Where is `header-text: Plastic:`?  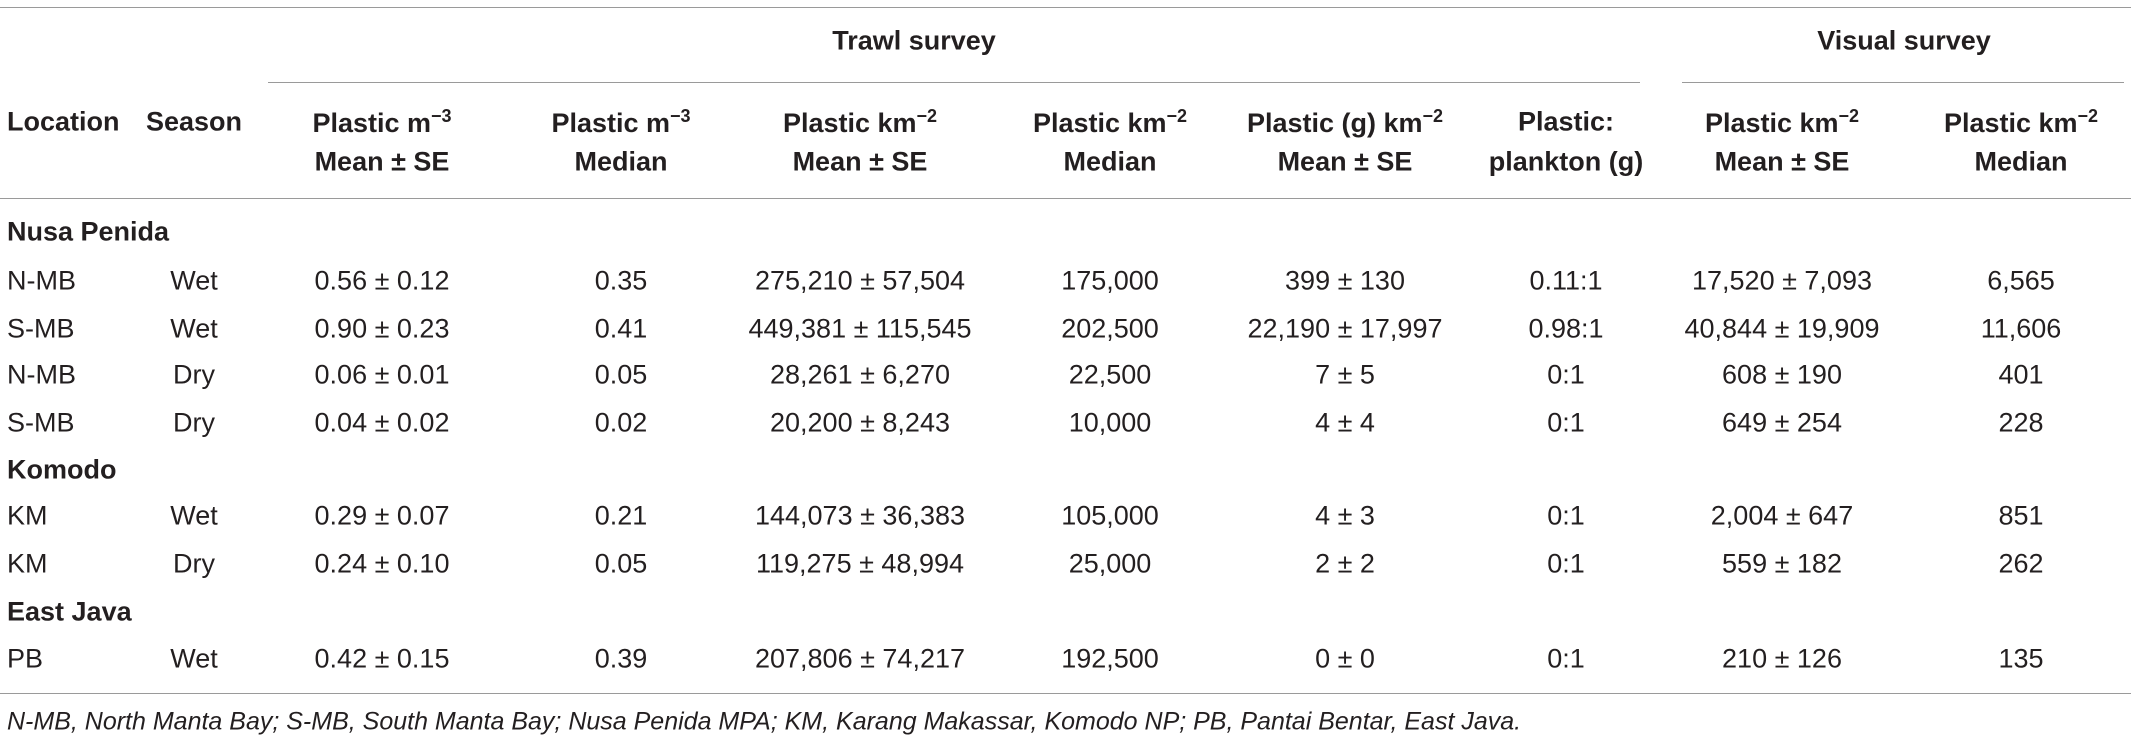
header-text: Plastic: is located at coordinates (1566, 121).